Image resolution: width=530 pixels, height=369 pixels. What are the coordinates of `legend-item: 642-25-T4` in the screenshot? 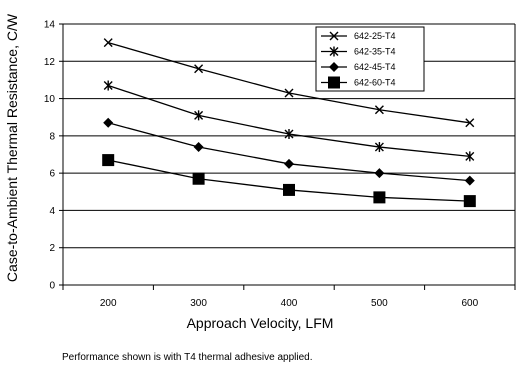 It's located at (358, 36).